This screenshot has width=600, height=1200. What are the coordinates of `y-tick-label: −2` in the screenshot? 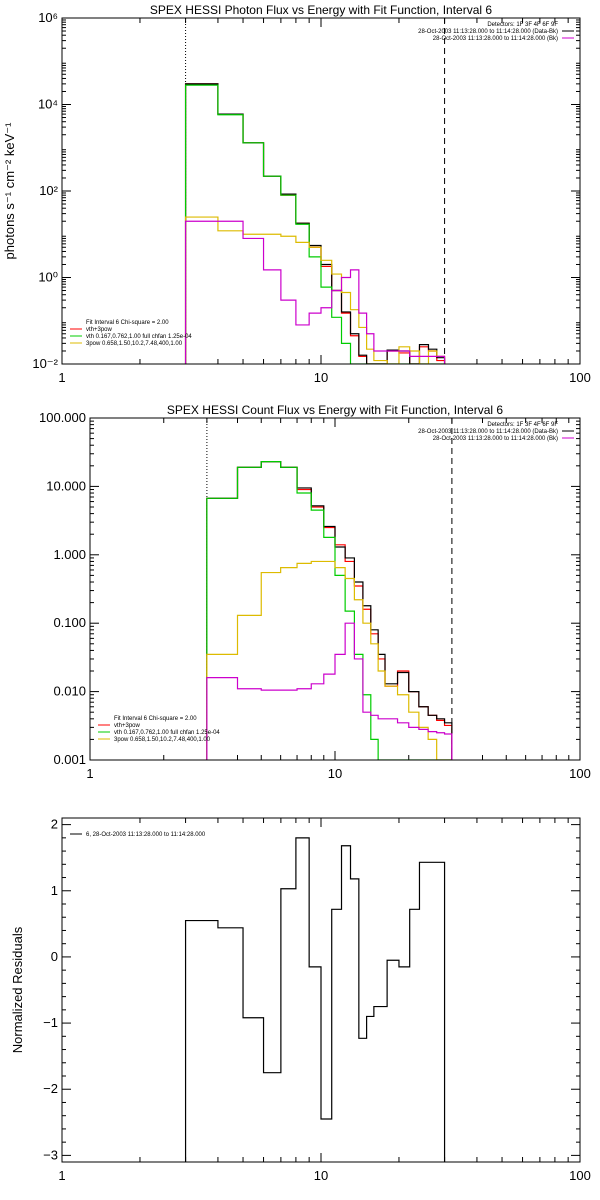 It's located at (50, 1088).